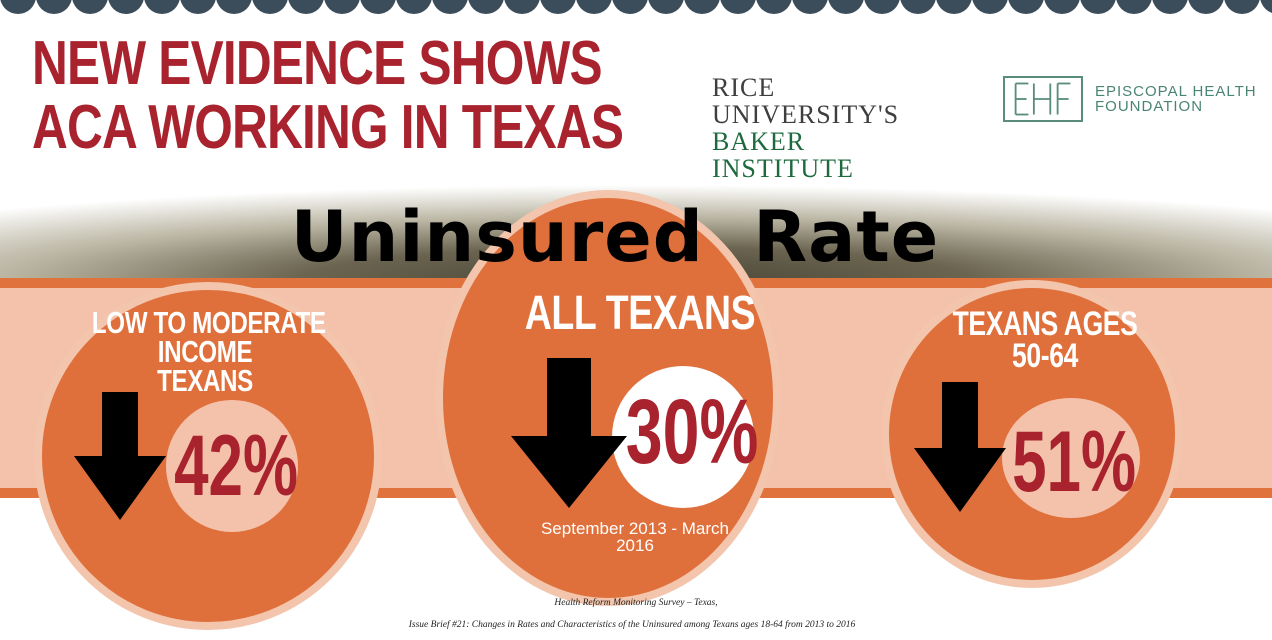 The height and width of the screenshot is (640, 1272). I want to click on rice-logo-line-1: RICE UNIVERSITY'S, so click(806, 101).